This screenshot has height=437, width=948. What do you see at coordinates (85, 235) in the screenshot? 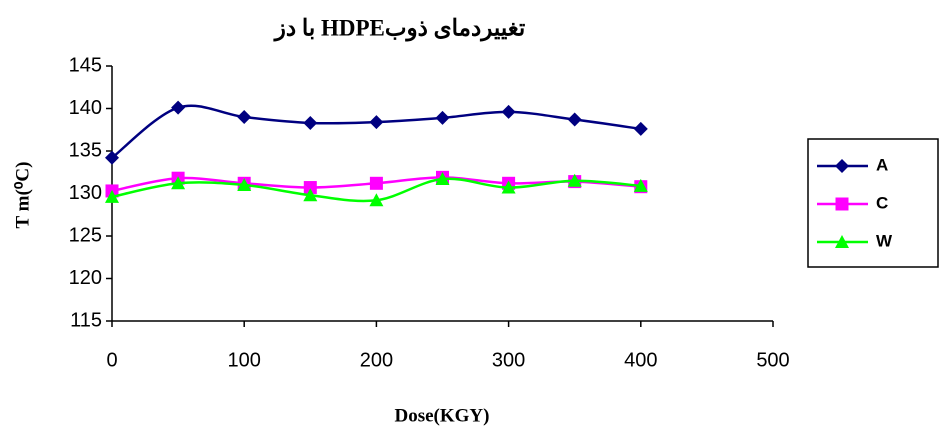
I see `y-tick-label: 125` at bounding box center [85, 235].